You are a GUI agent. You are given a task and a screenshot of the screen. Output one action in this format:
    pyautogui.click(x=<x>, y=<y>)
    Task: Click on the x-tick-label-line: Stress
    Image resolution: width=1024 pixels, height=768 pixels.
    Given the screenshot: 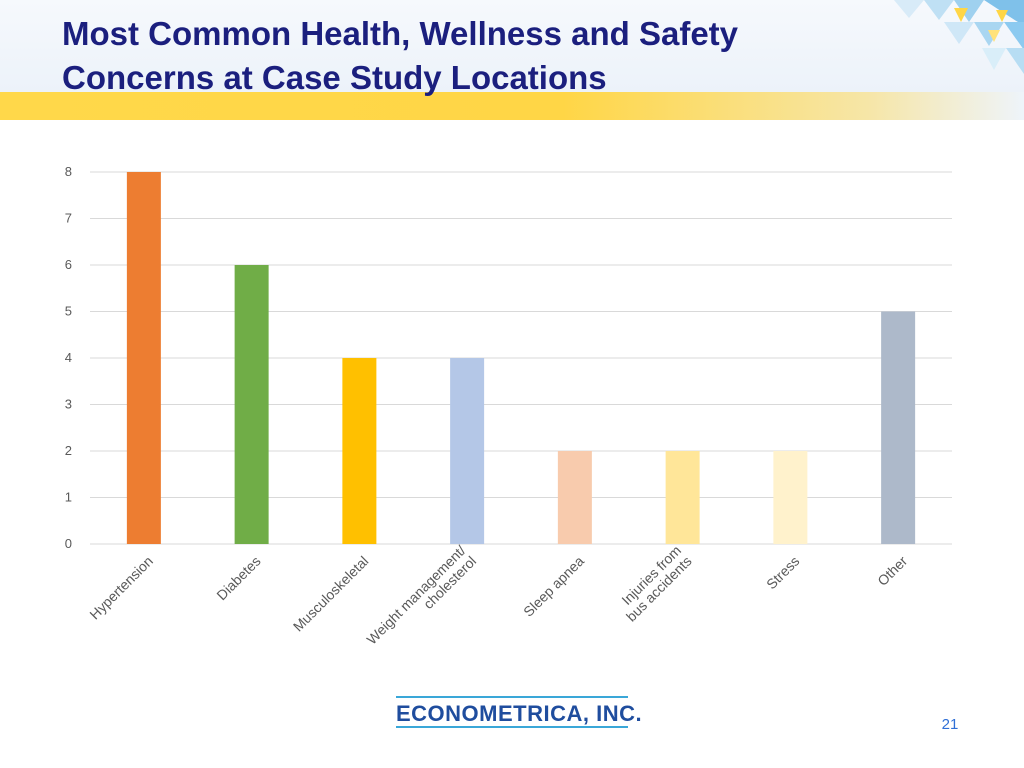 What is the action you would take?
    pyautogui.click(x=782, y=572)
    